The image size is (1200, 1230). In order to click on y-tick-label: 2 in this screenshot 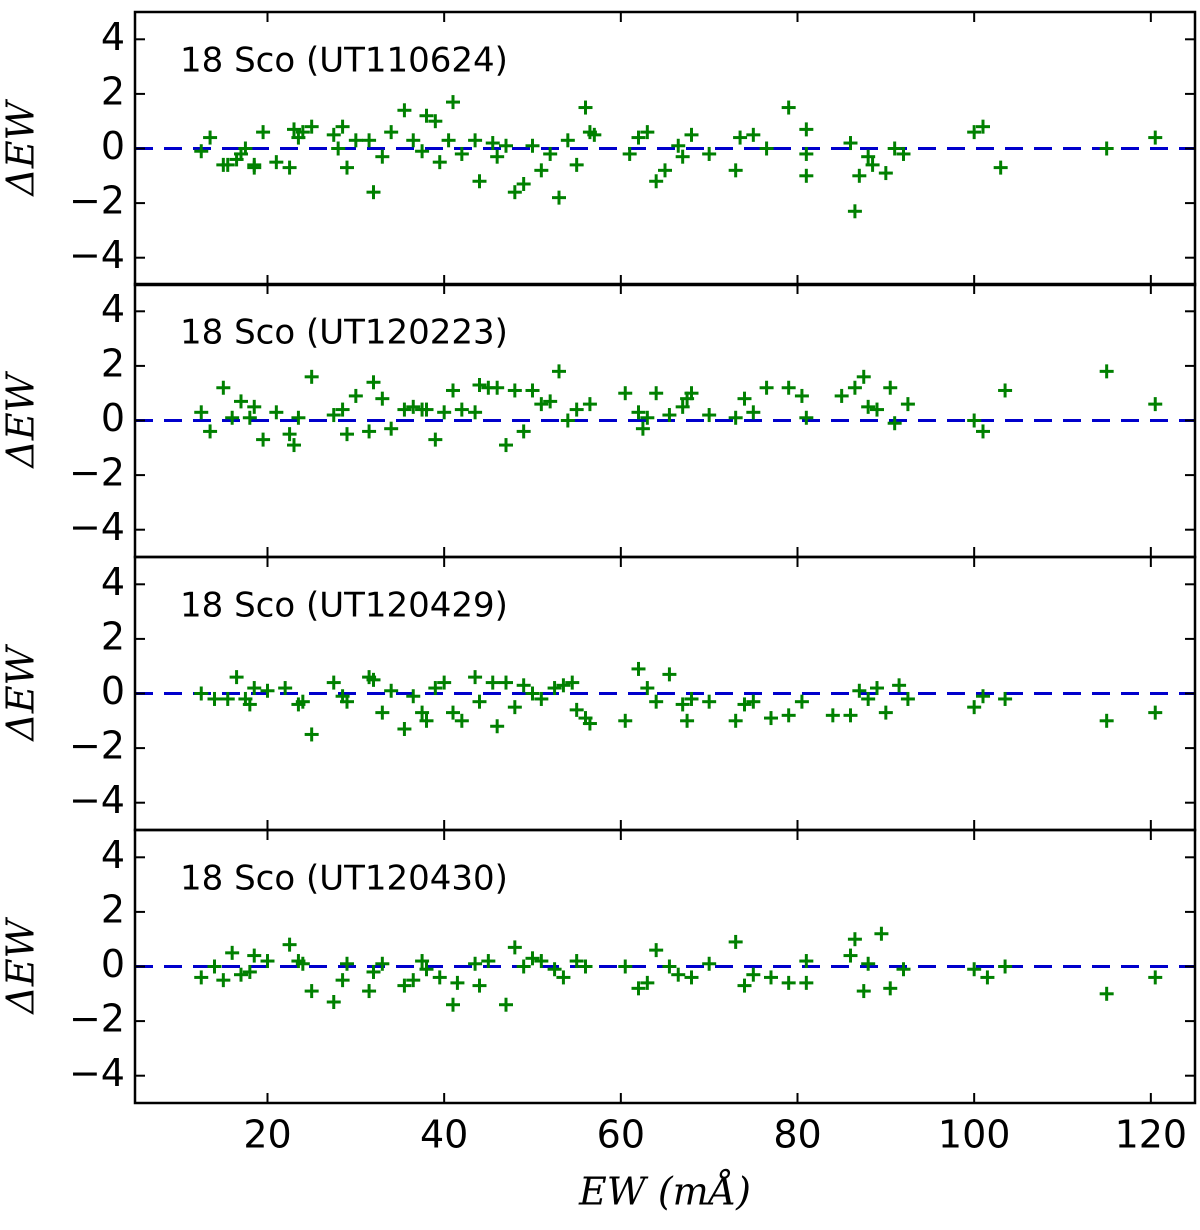, I will do `click(113, 91)`.